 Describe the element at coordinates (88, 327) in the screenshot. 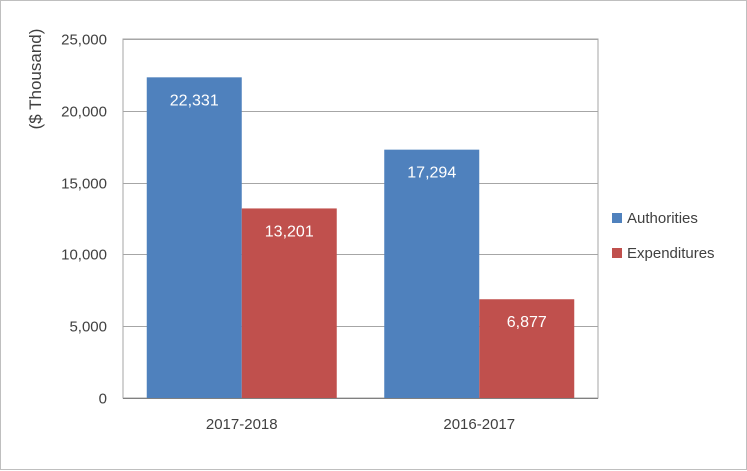

I see `y-tick-label: 5,000` at that location.